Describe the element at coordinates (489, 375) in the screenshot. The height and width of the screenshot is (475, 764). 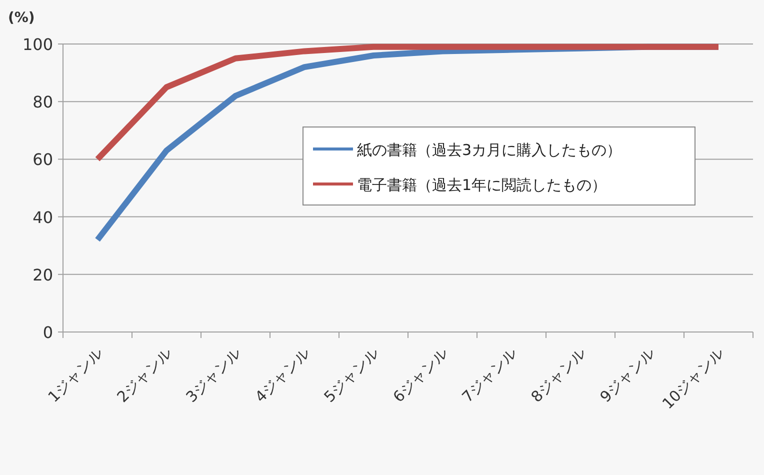
I see `x-tick-label: 7ジャンル` at that location.